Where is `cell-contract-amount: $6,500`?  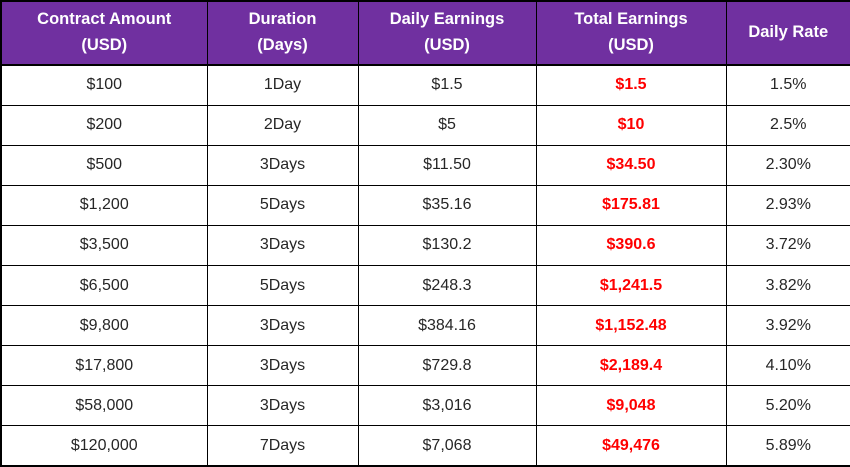 cell-contract-amount: $6,500 is located at coordinates (104, 285).